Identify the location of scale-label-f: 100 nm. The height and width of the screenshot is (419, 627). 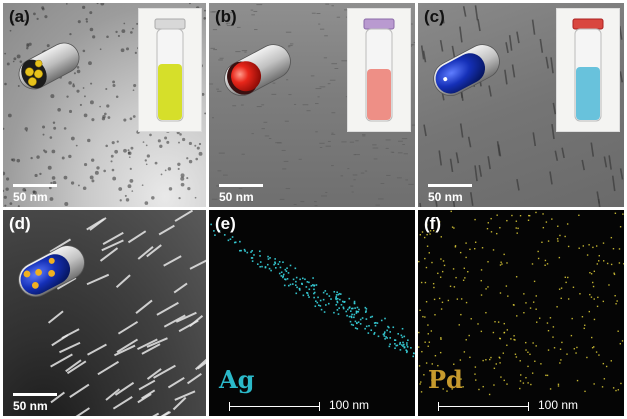
(558, 405).